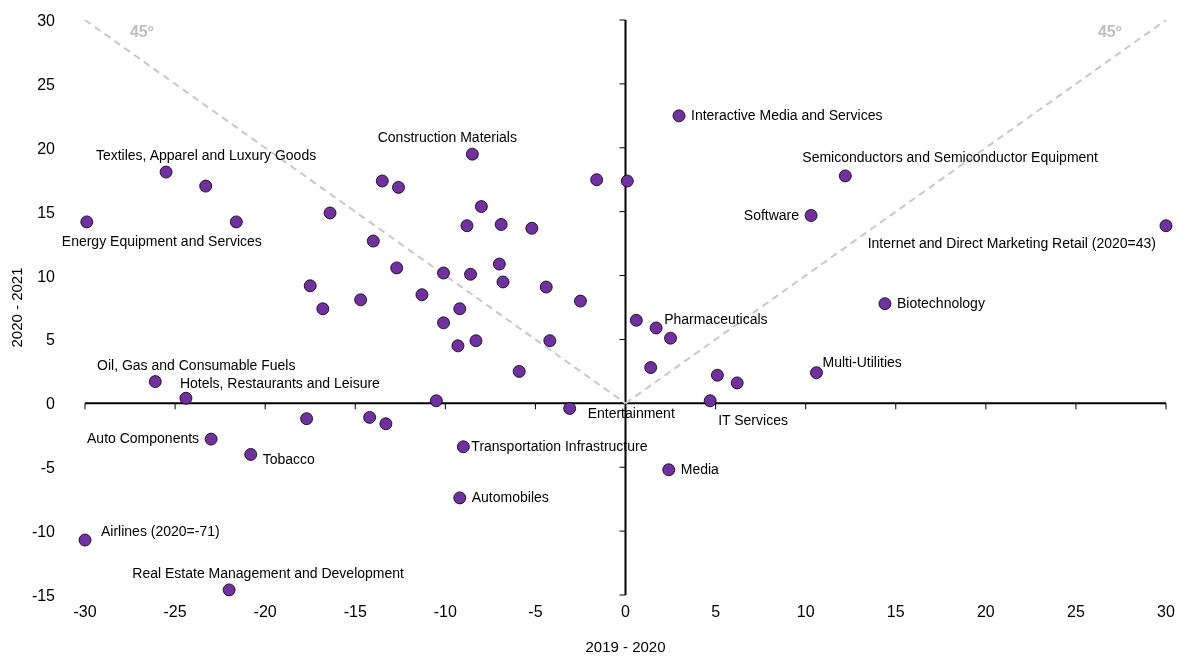  I want to click on annotation: Energy Equipment and Services, so click(161, 240).